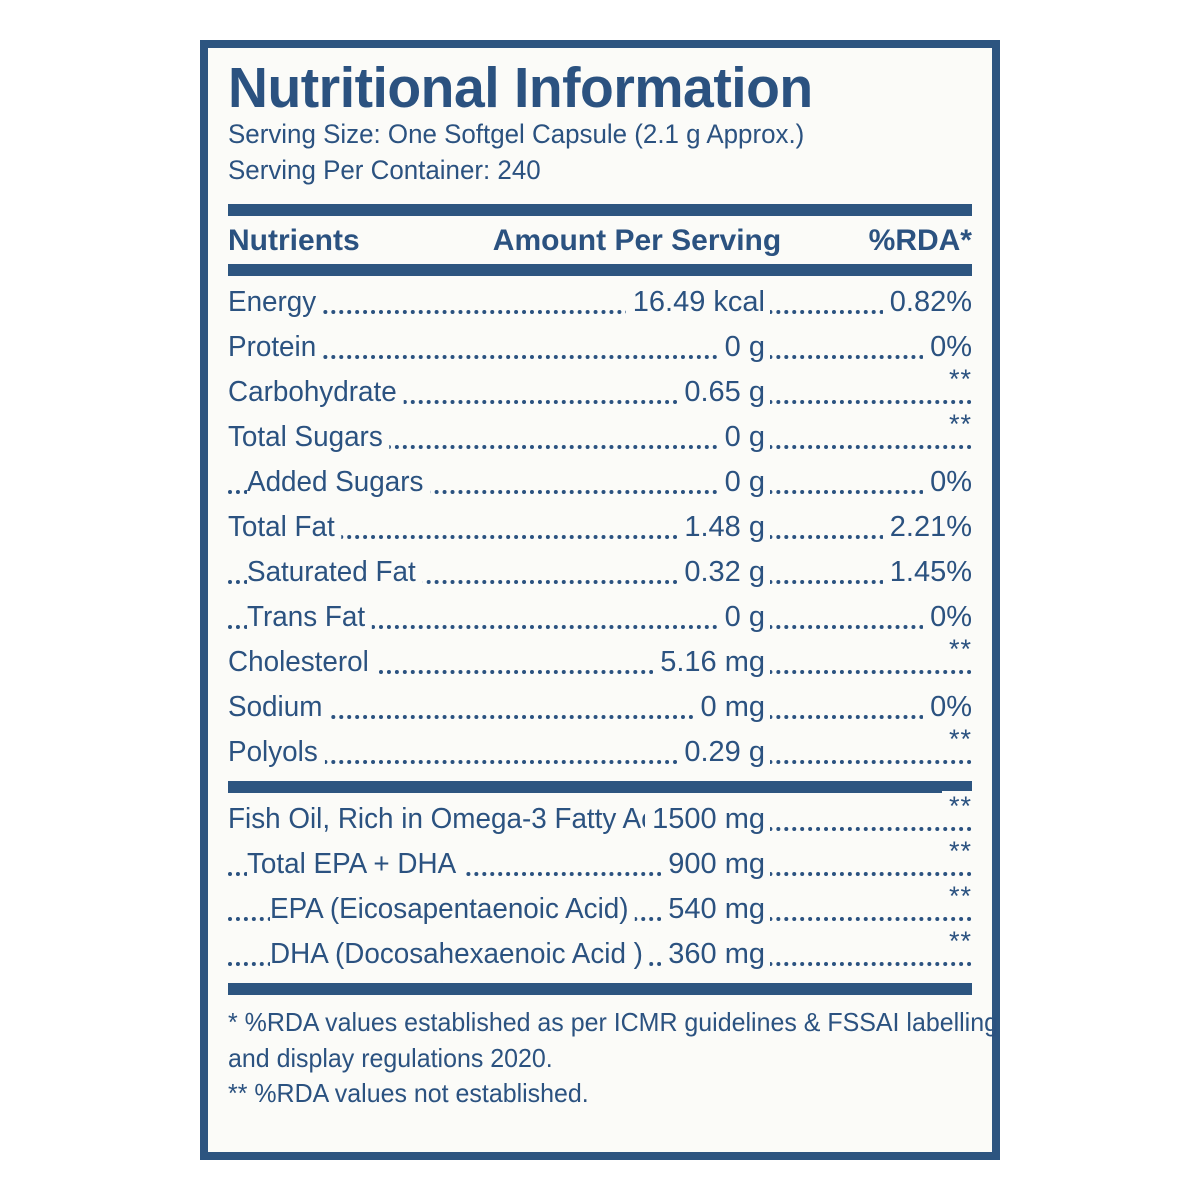 The height and width of the screenshot is (1200, 1200). Describe the element at coordinates (600, 989) in the screenshot. I see `footnote-divider-rule` at that location.